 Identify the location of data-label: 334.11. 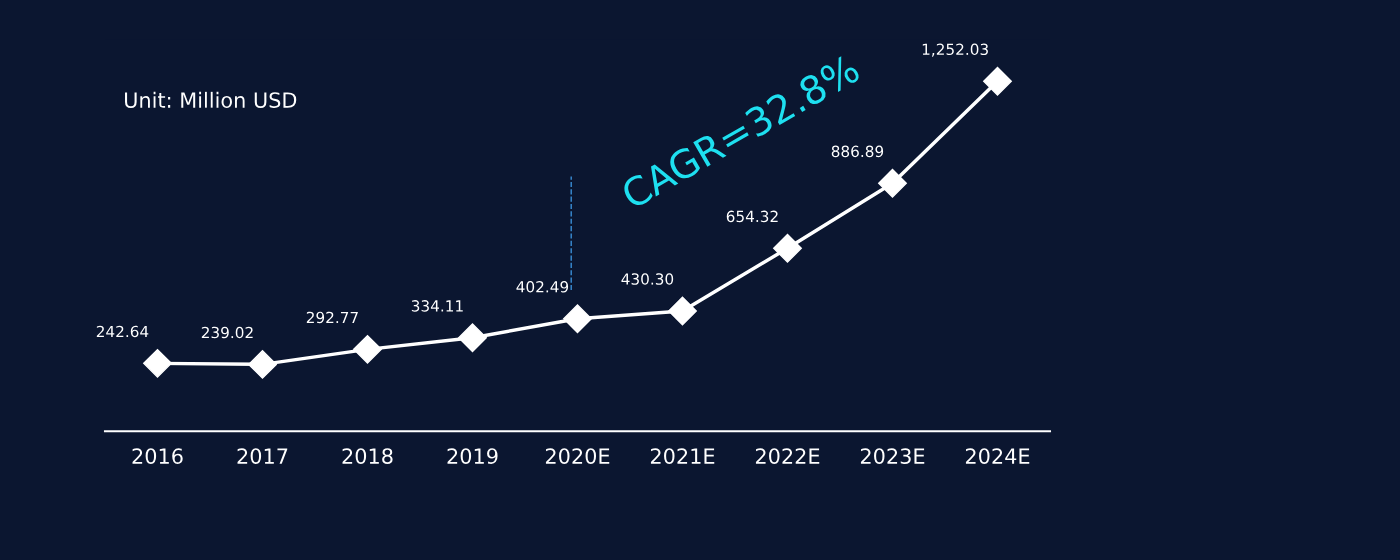
(437, 306).